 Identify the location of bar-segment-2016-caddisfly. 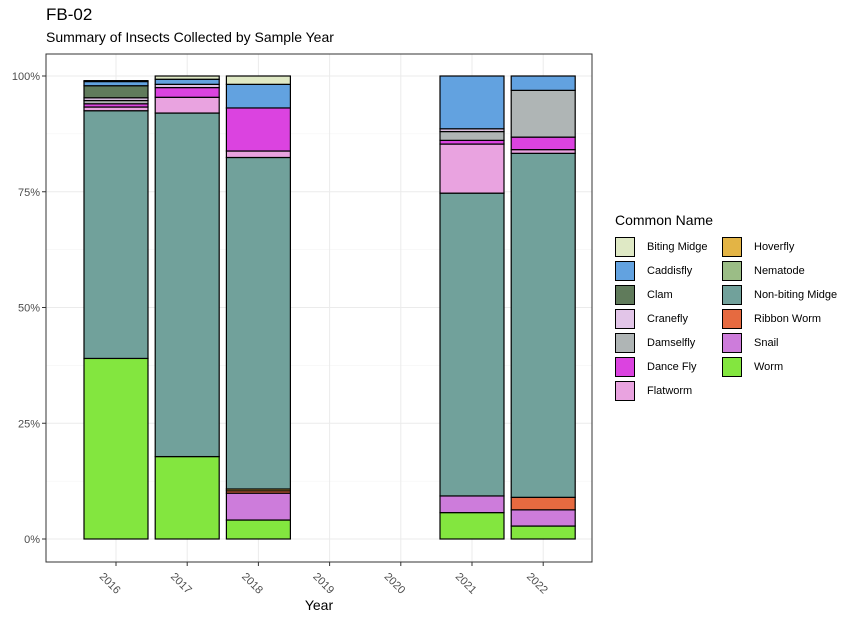
(116, 83).